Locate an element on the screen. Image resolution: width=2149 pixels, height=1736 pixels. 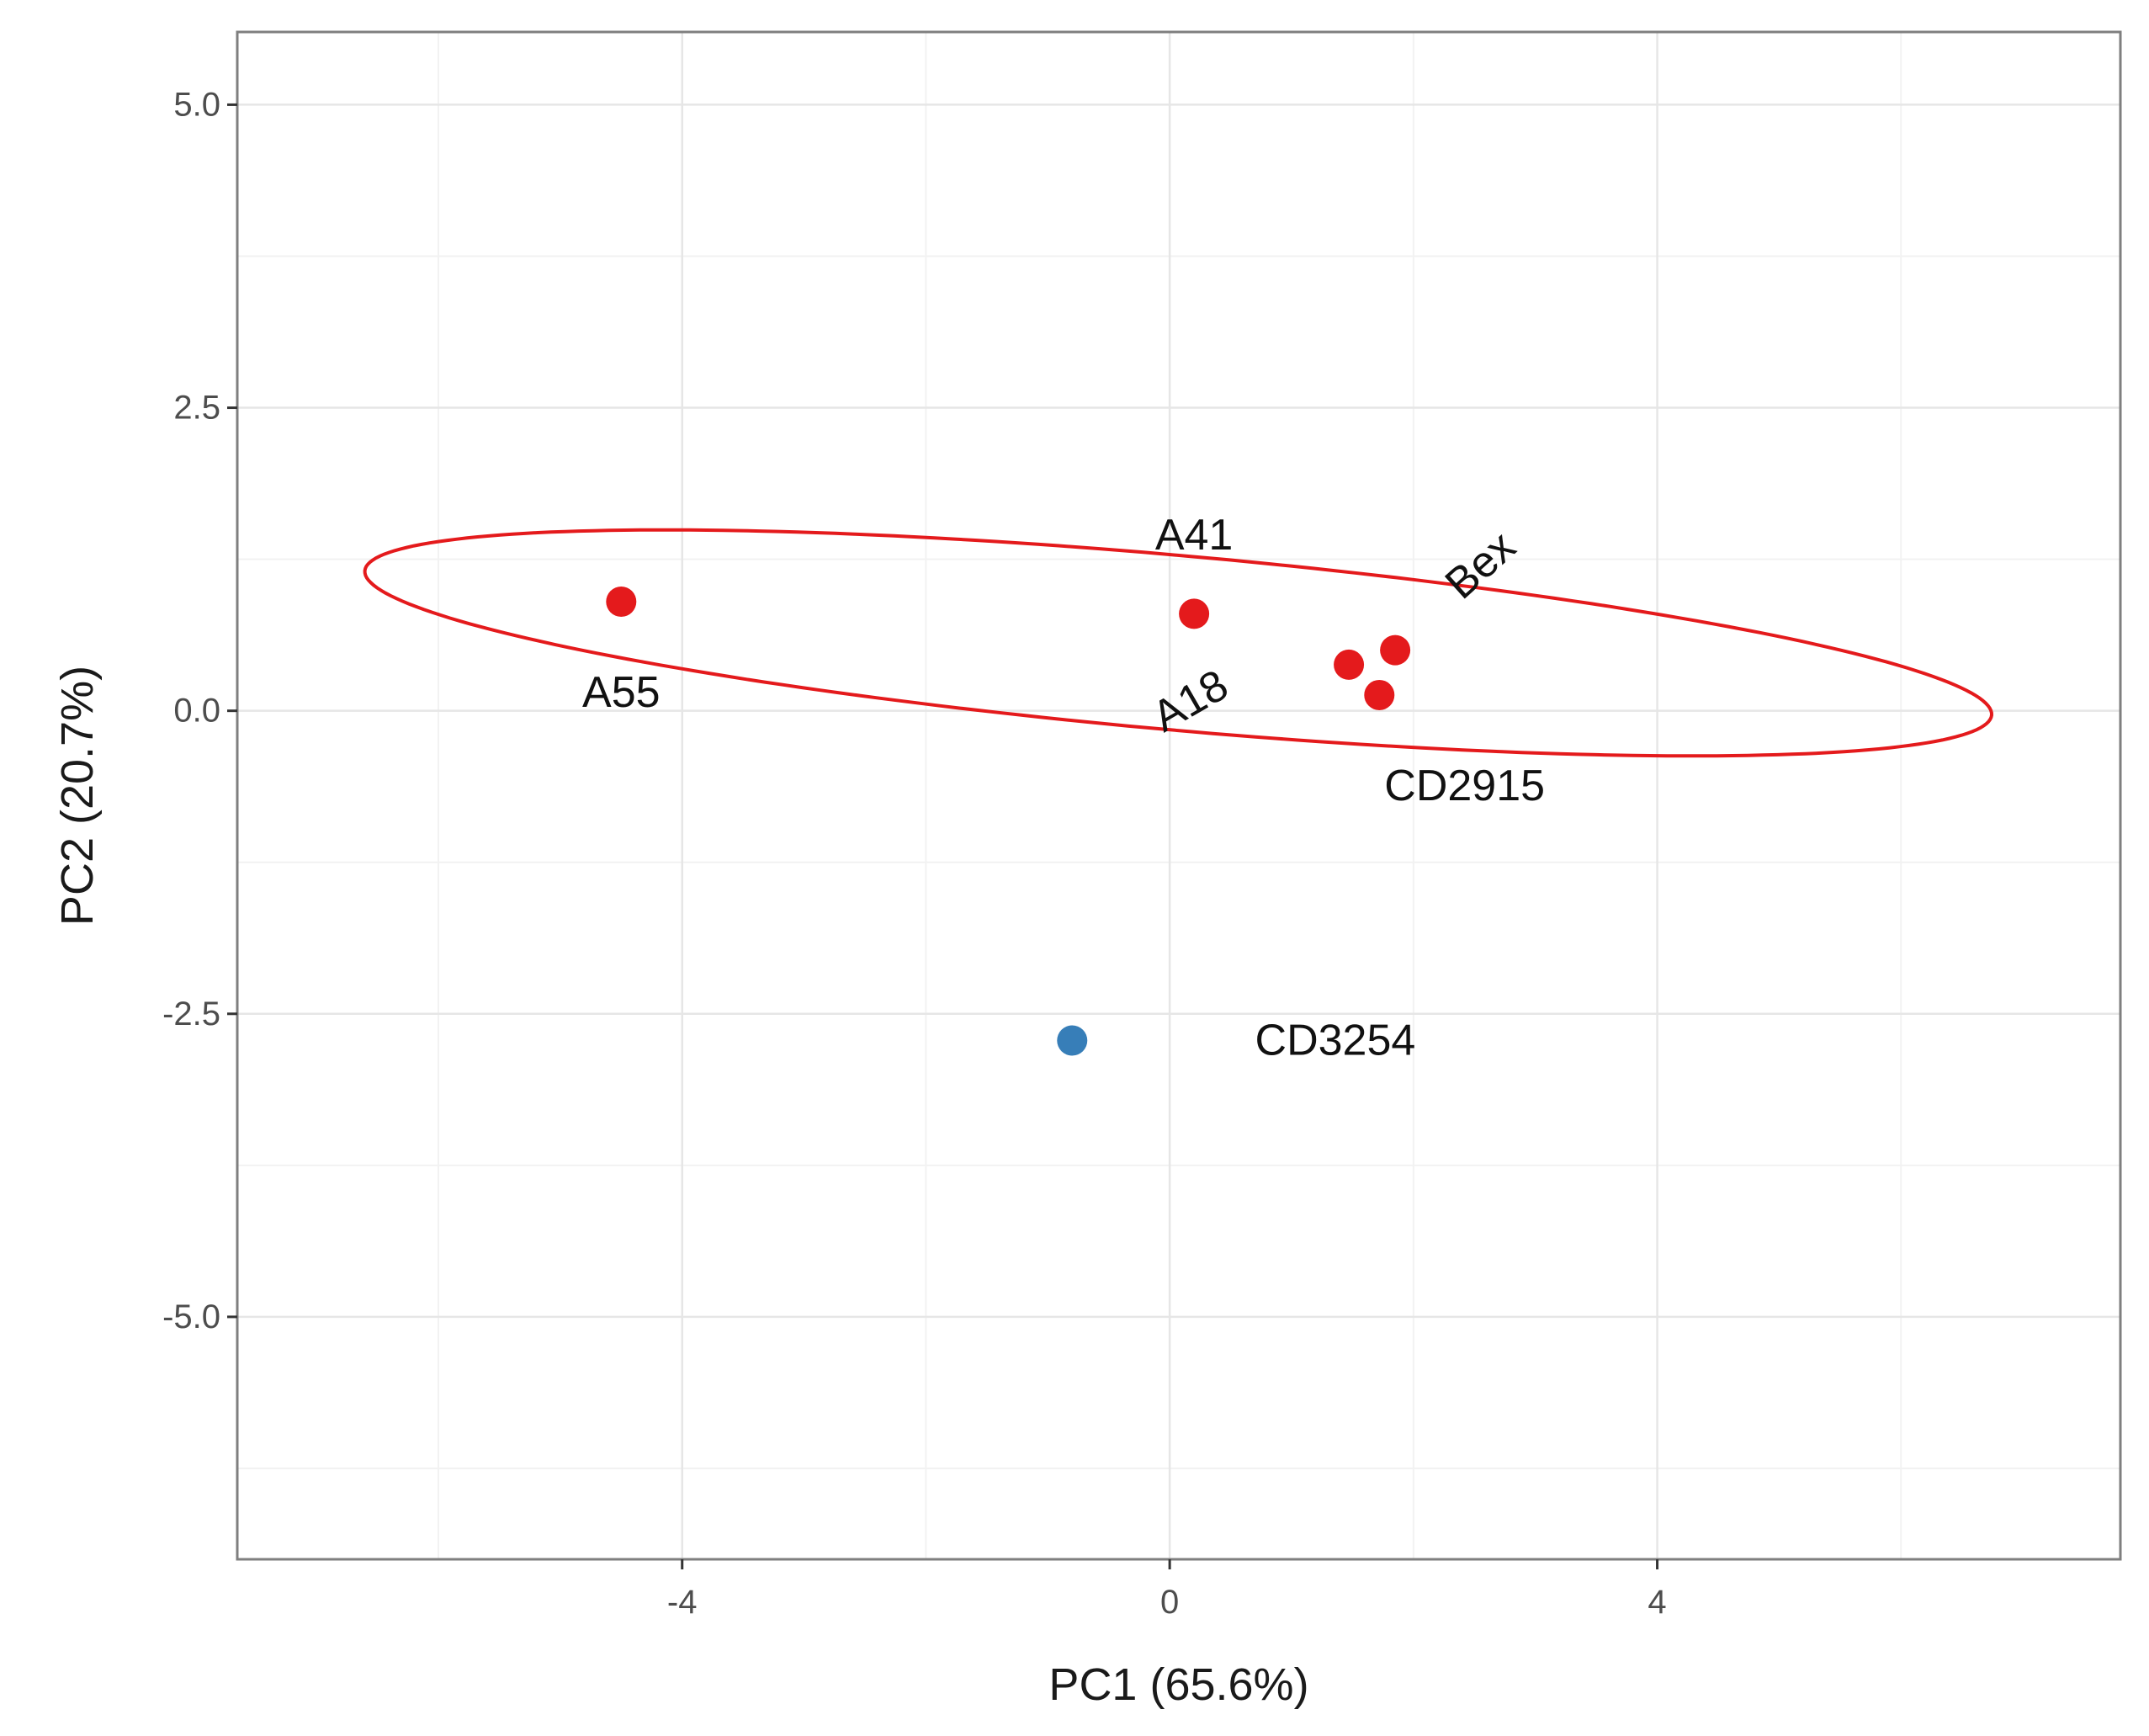
data-point-a55 is located at coordinates (621, 602).